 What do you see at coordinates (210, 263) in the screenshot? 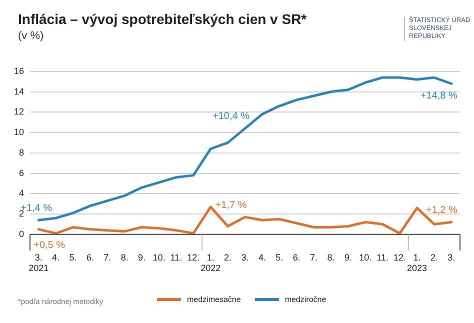
I see `x-tick-label: 1. 2022` at bounding box center [210, 263].